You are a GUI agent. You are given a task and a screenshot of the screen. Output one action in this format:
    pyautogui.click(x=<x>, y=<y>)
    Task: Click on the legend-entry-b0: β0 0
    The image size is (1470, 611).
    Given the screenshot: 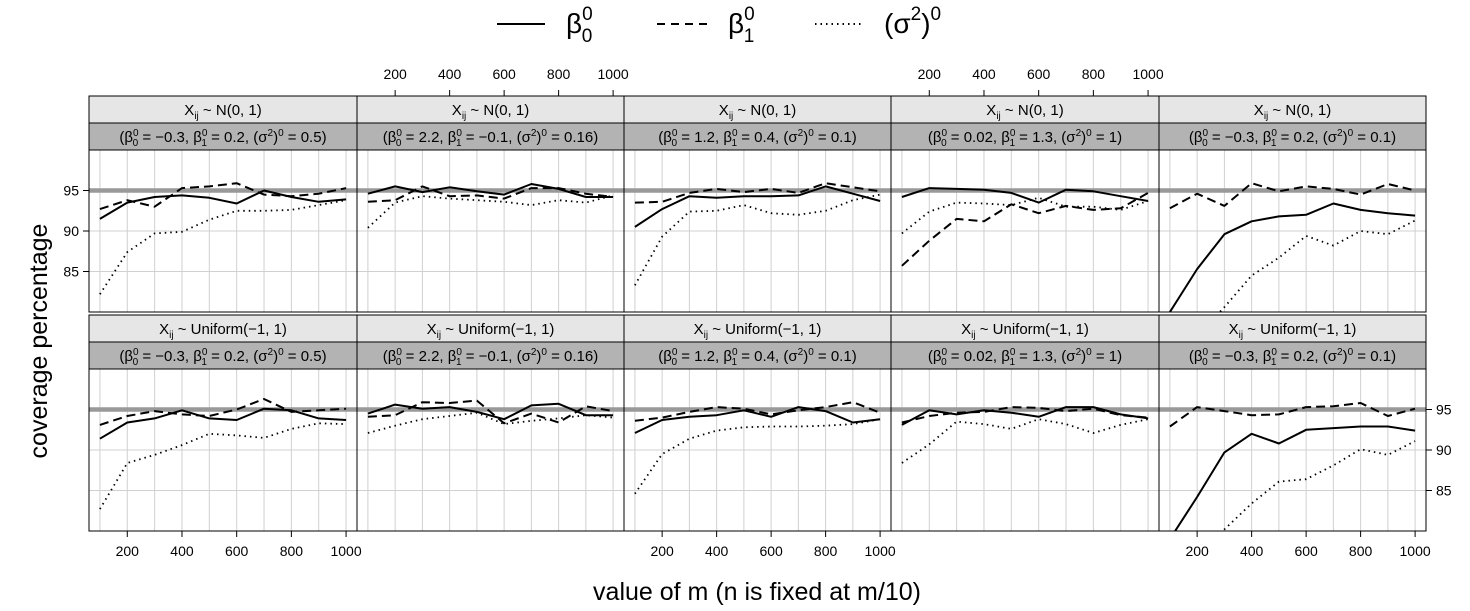 What is the action you would take?
    pyautogui.click(x=545, y=25)
    